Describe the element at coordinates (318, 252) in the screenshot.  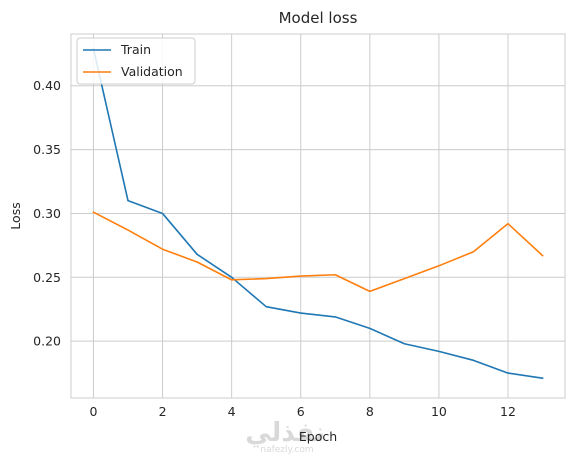
I see `series-line-validation` at that location.